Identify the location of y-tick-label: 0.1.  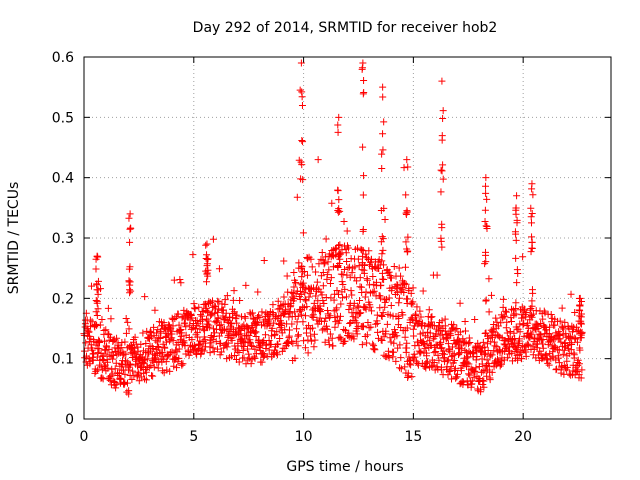
(63, 360).